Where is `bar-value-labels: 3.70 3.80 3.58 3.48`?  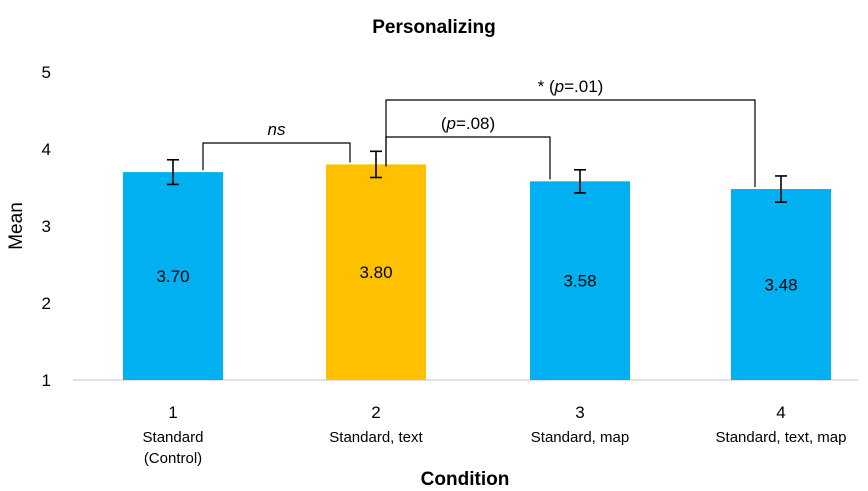 bar-value-labels: 3.70 3.80 3.58 3.48 is located at coordinates (476, 278).